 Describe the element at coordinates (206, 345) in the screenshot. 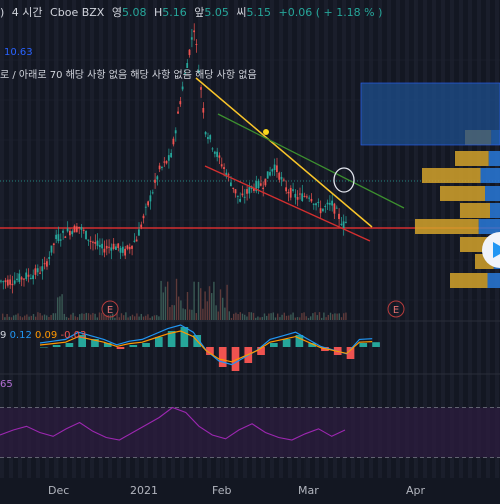

I see `macd-line` at that location.